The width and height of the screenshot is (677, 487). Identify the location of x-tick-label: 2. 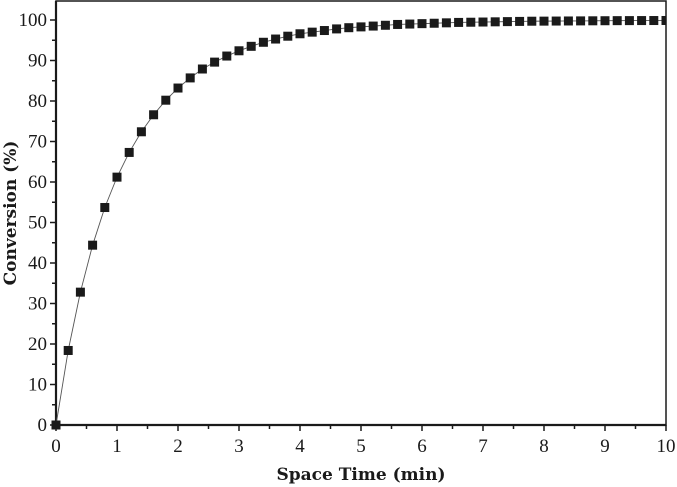
(178, 446).